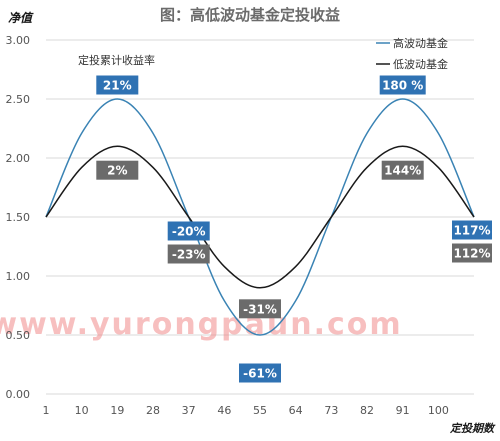 The height and width of the screenshot is (441, 500). I want to click on legend-label-high: 高波动基金, so click(420, 43).